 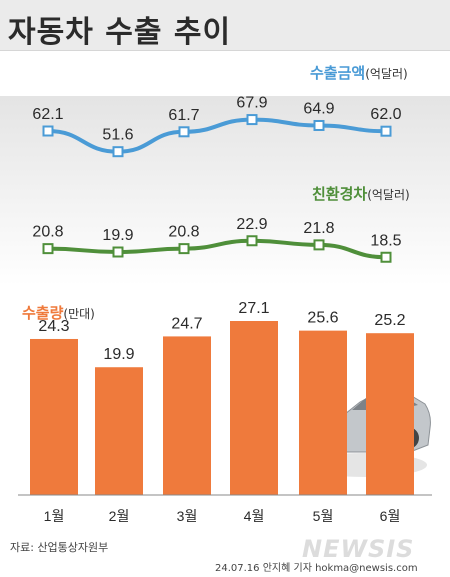 What do you see at coordinates (386, 74) in the screenshot?
I see `series-unit-export-value: (억달러)` at bounding box center [386, 74].